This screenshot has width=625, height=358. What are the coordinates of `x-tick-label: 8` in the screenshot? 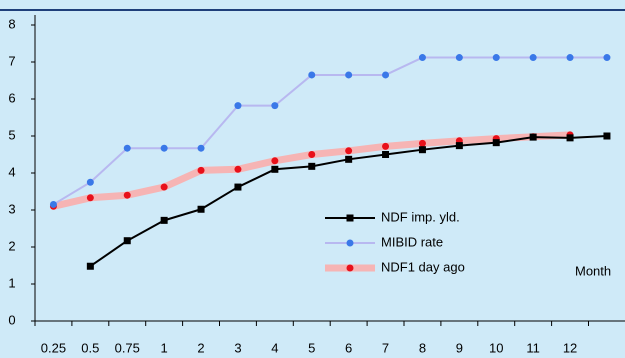 It's located at (422, 347).